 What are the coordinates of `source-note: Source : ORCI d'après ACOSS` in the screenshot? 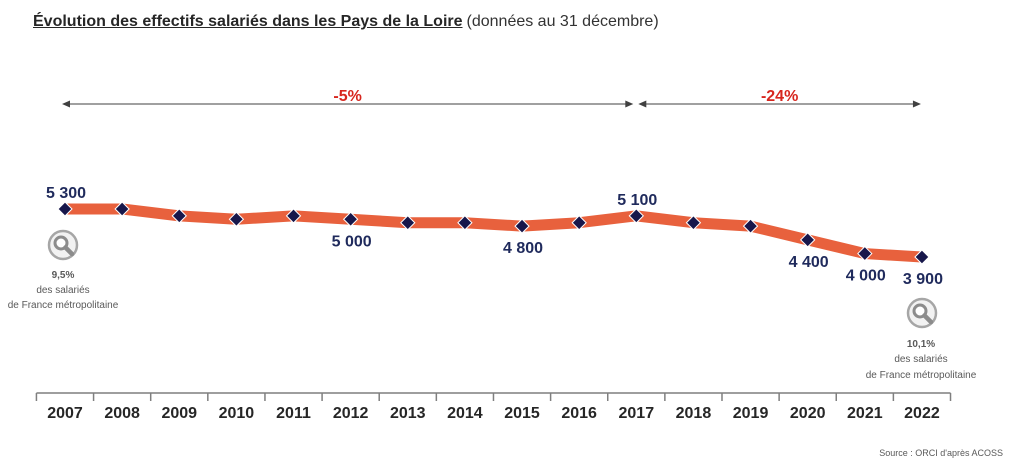 It's located at (941, 453).